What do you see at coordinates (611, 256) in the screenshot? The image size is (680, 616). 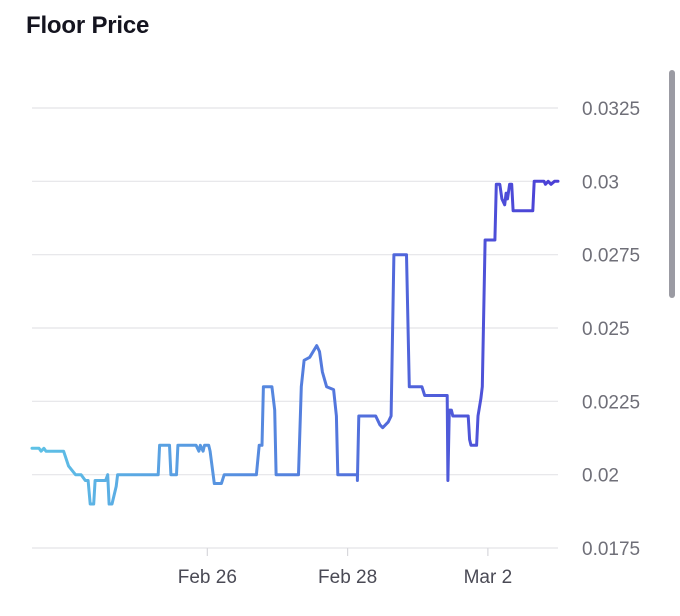 I see `y-tick-label: 0.0275` at bounding box center [611, 256].